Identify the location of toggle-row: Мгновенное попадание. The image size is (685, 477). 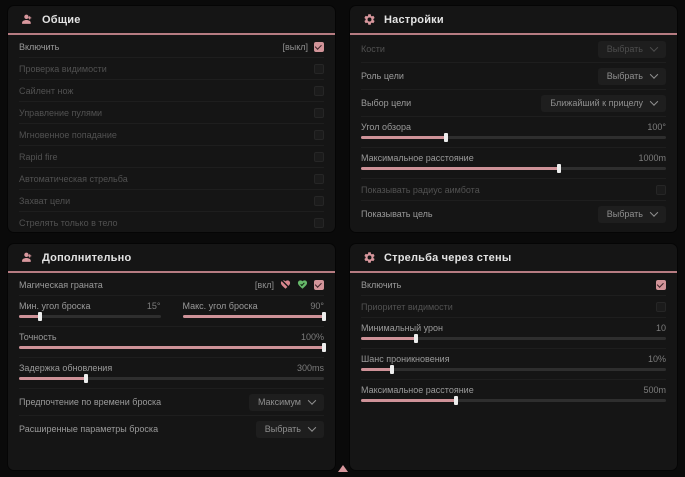
(171, 135).